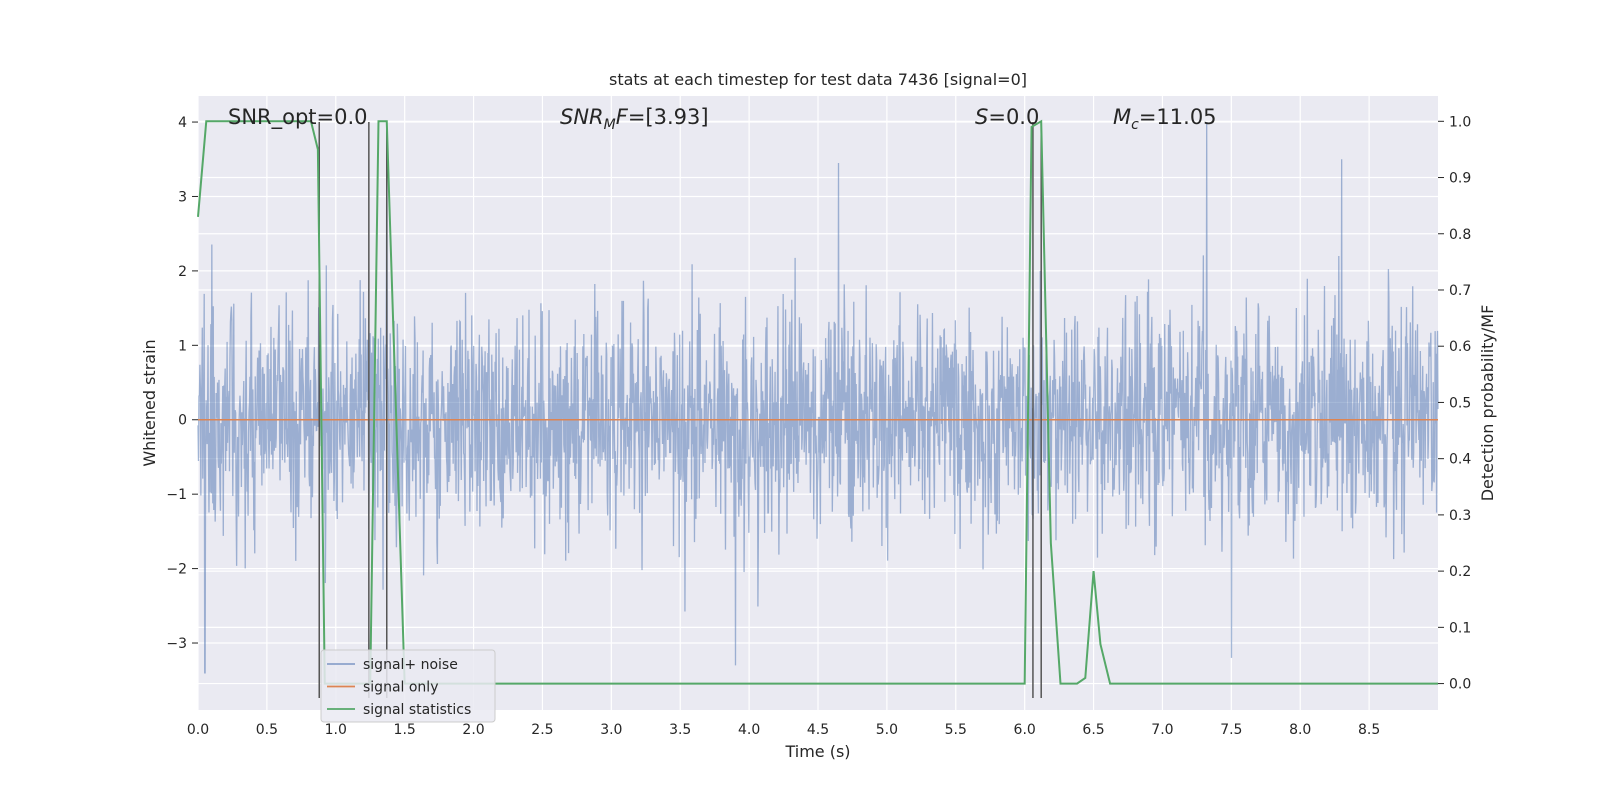 The image size is (1600, 800). I want to click on legend-box, so click(408, 686).